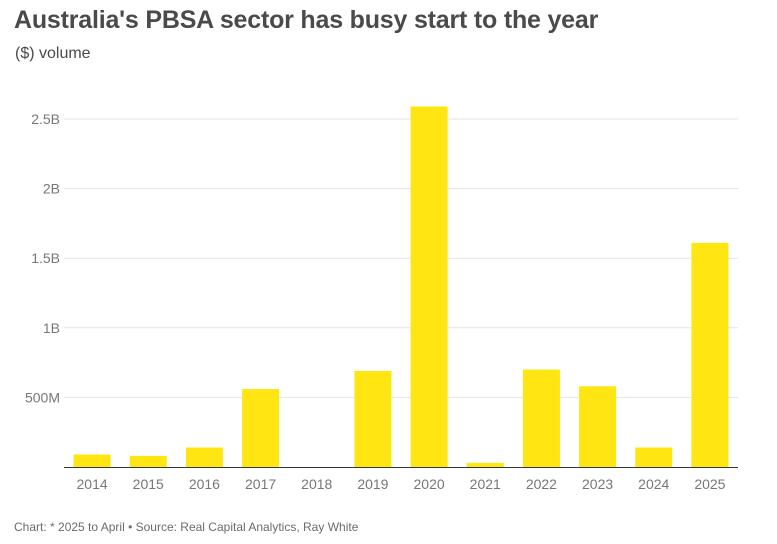 Image resolution: width=777 pixels, height=544 pixels. Describe the element at coordinates (485, 484) in the screenshot. I see `x-tick-label-2021: 2021` at that location.